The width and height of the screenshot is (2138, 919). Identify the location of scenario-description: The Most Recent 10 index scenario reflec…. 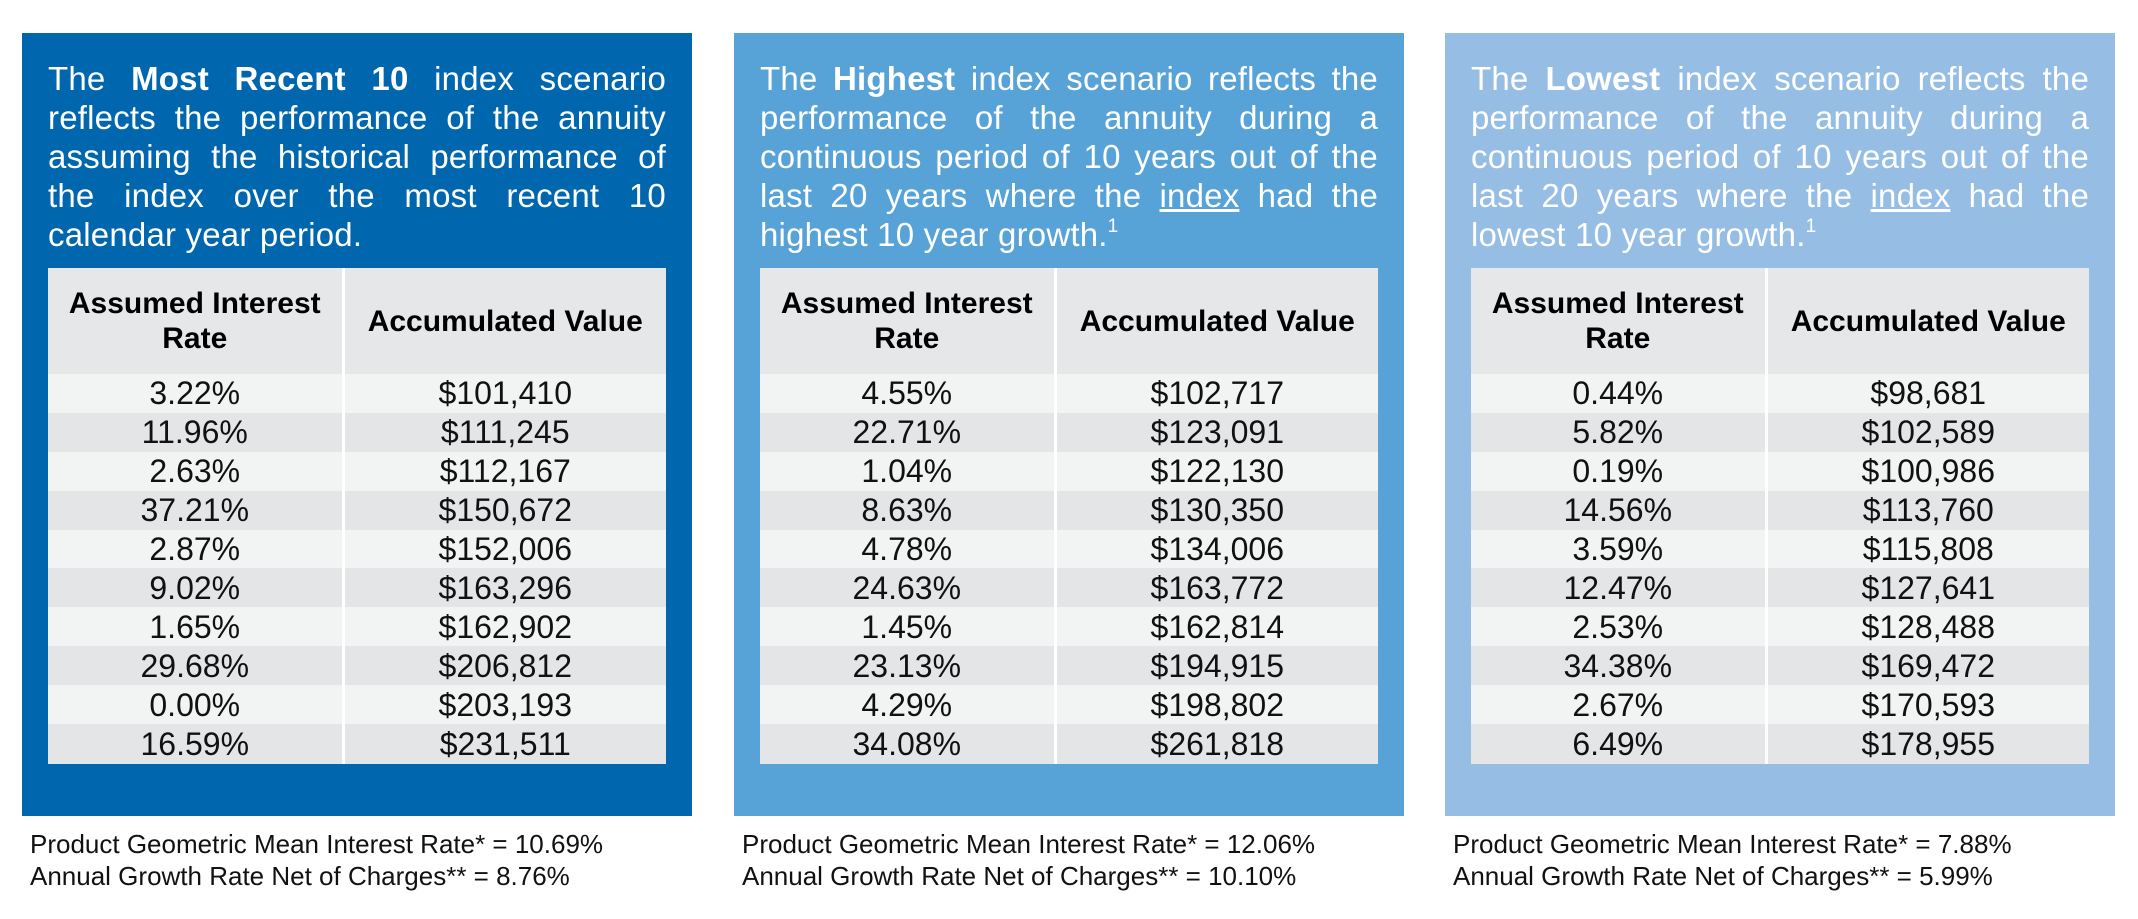
(357, 156).